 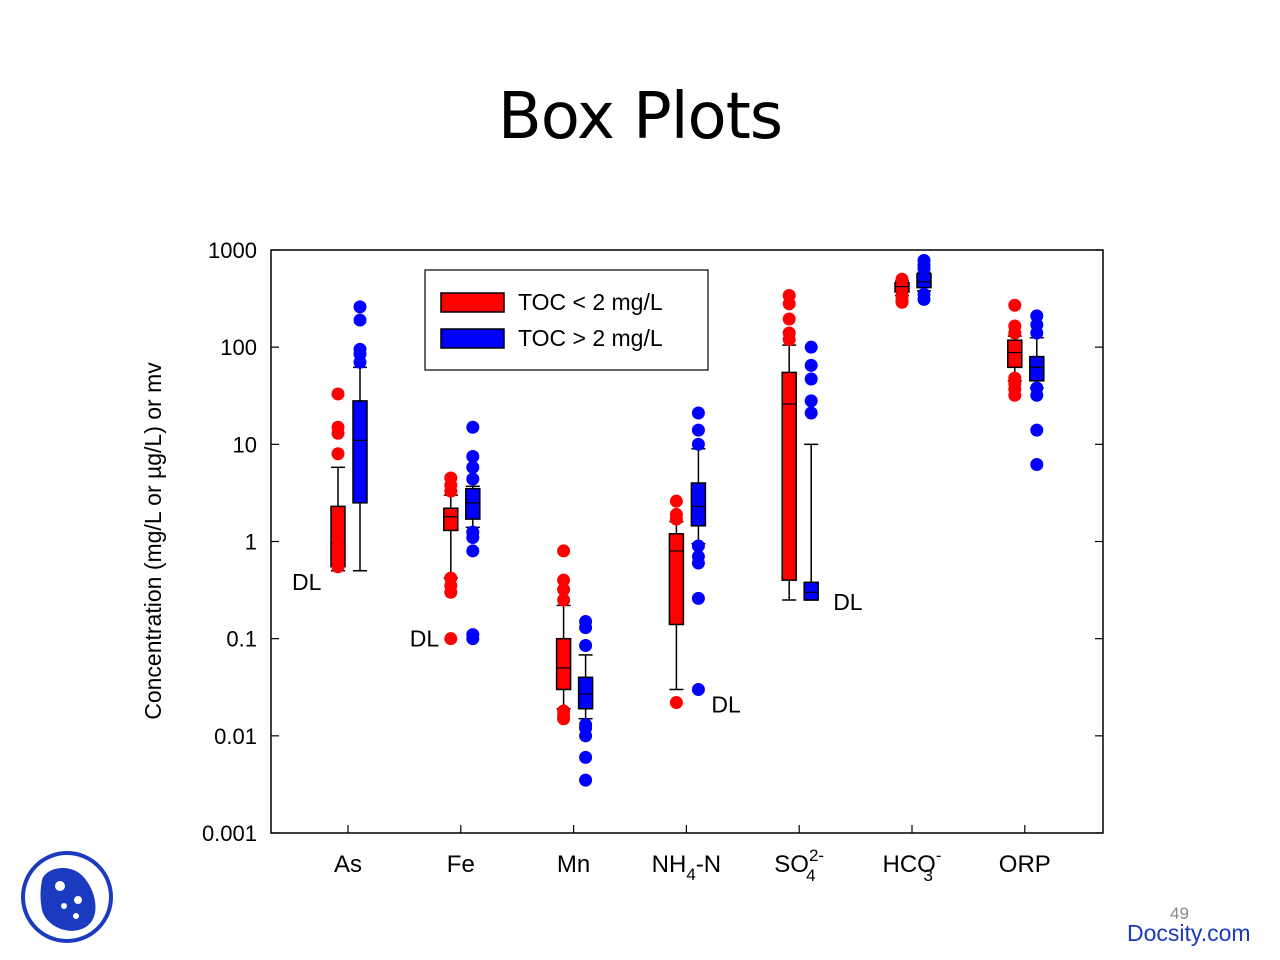 I want to click on docsity-logo-icon, so click(x=67, y=897).